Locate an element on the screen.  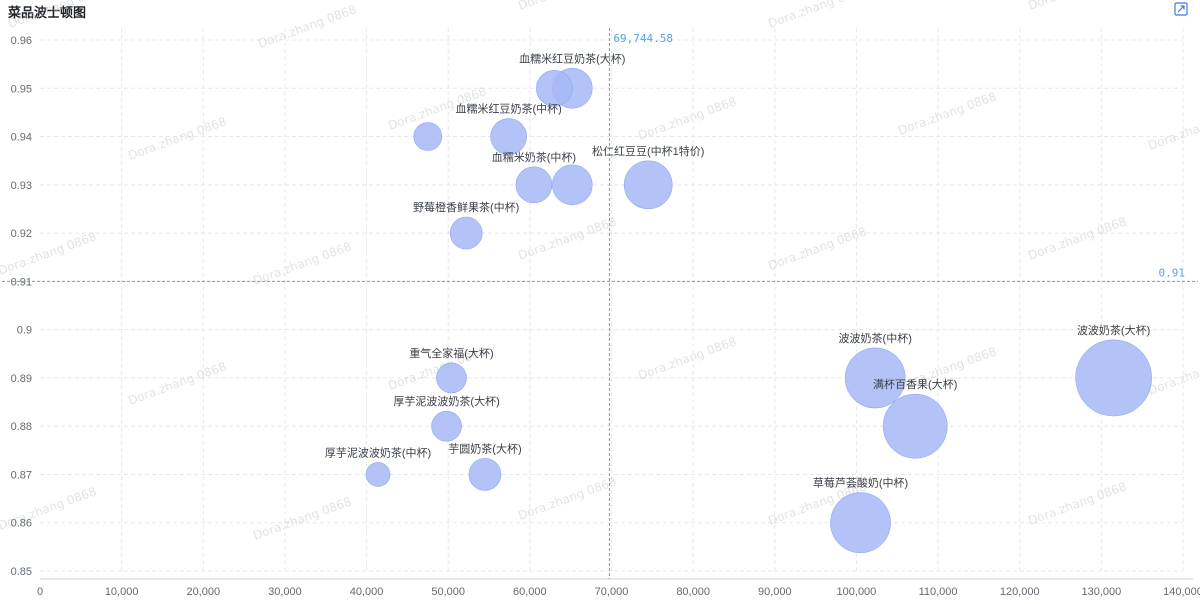
bubble-label: 血糯米红豆奶茶(大杯) is located at coordinates (572, 58).